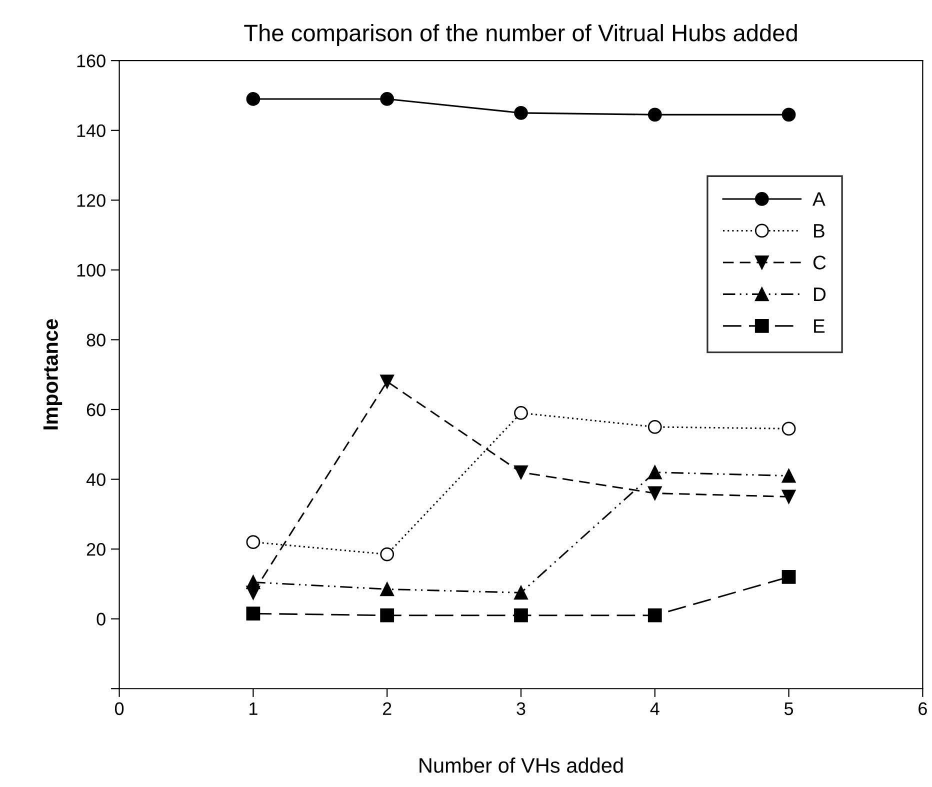 Image resolution: width=932 pixels, height=787 pixels. I want to click on chart-title: The comparison of the number of Vitrual Hubs added, so click(520, 35).